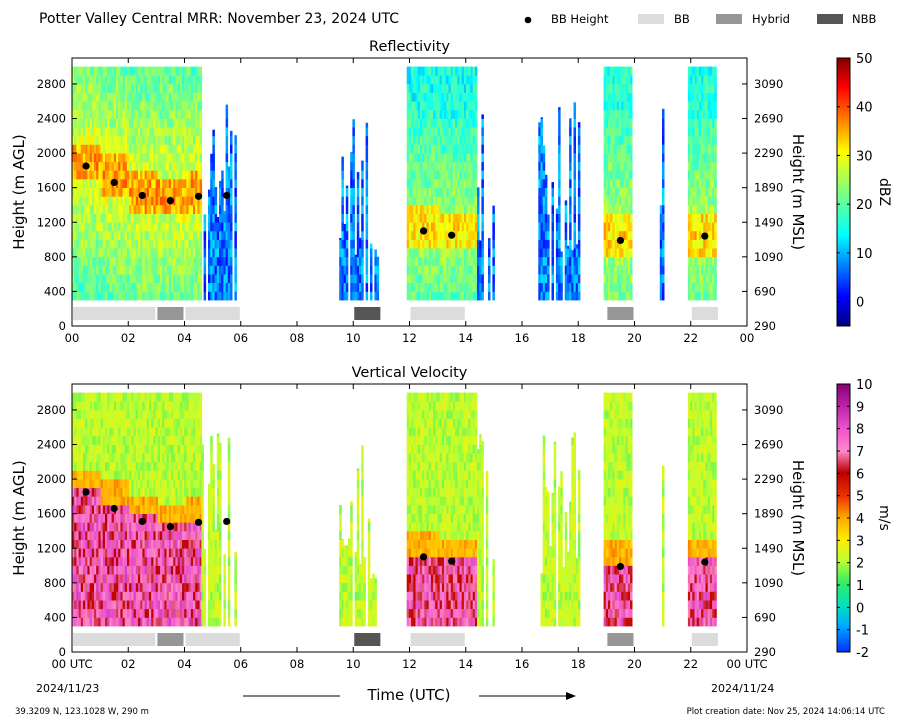  What do you see at coordinates (51, 119) in the screenshot?
I see `y-tick-label-left: 2400` at bounding box center [51, 119].